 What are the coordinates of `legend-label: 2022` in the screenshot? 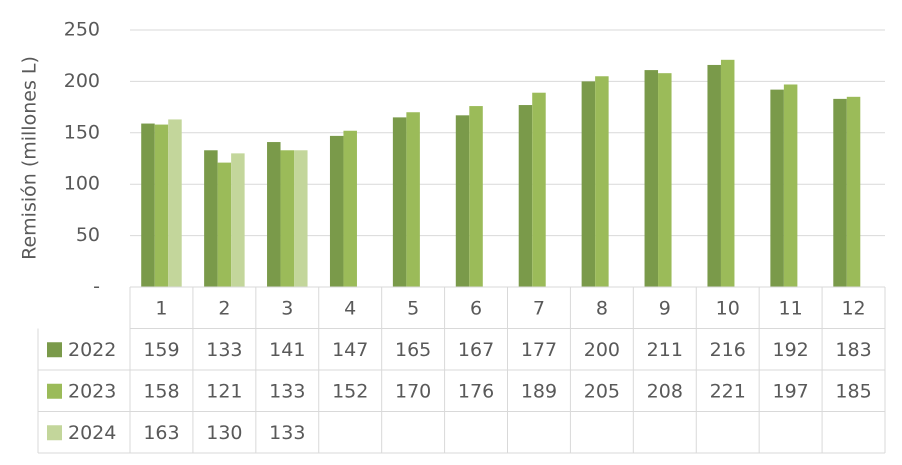 It's located at (92, 350).